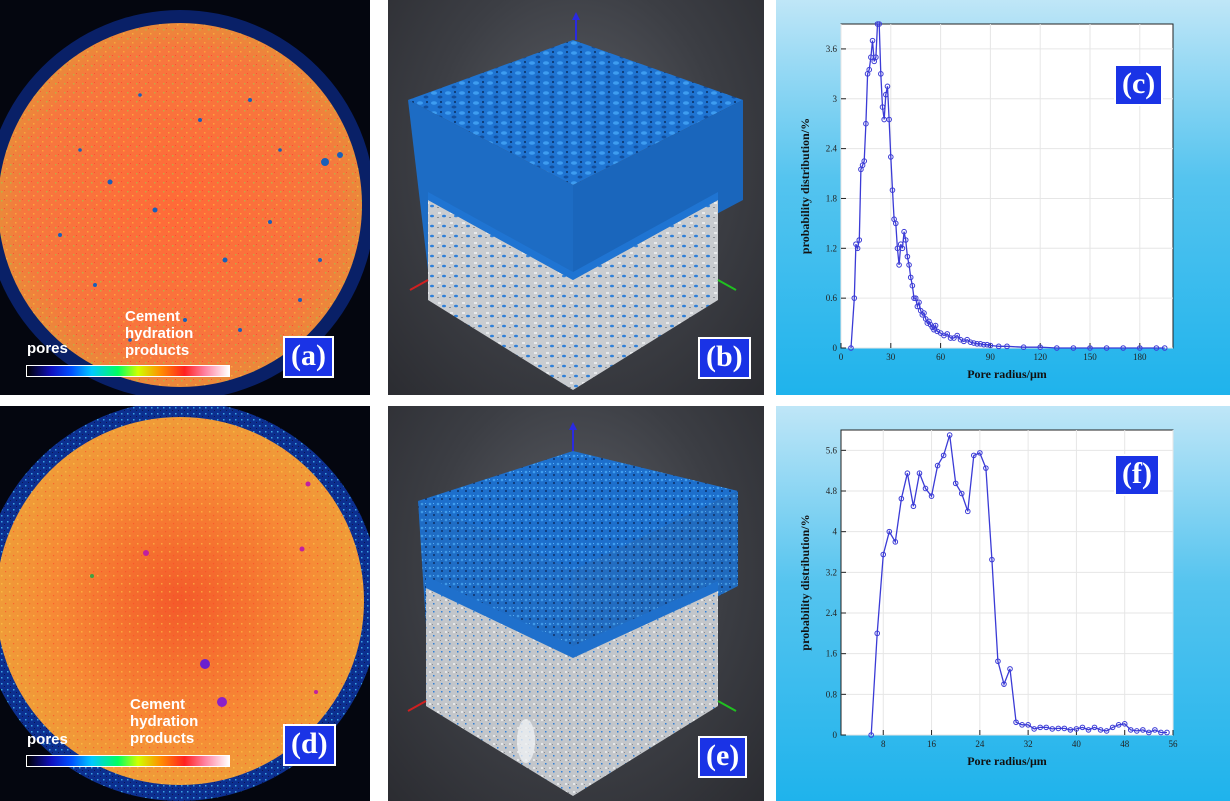 This screenshot has width=1230, height=801. I want to click on pore-dots-d, so click(204, 594).